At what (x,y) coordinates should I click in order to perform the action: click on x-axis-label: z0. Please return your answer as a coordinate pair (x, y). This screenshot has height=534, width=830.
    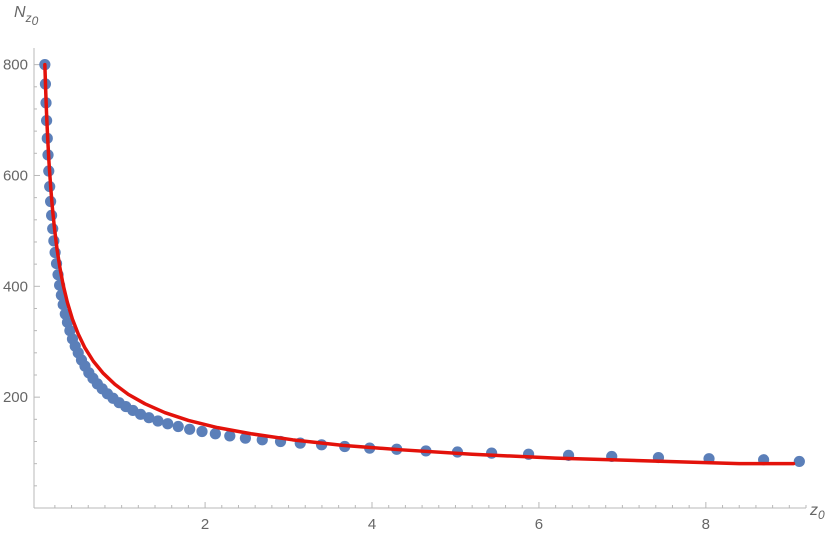
    Looking at the image, I should click on (817, 512).